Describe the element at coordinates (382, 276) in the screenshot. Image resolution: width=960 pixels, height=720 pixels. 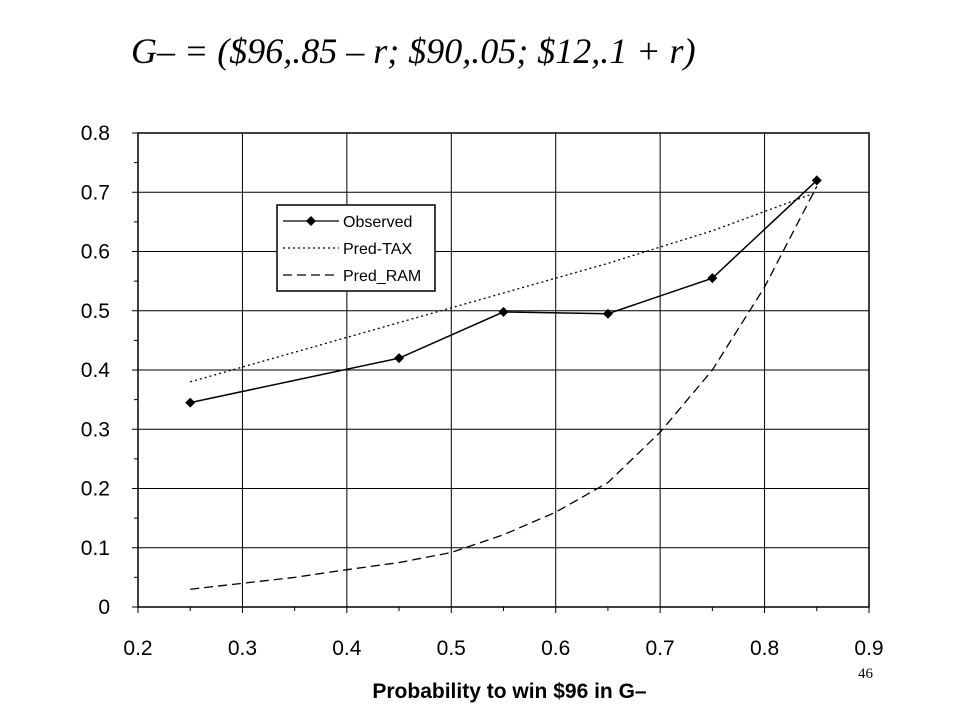
I see `legend-label: Pred_RAM` at that location.